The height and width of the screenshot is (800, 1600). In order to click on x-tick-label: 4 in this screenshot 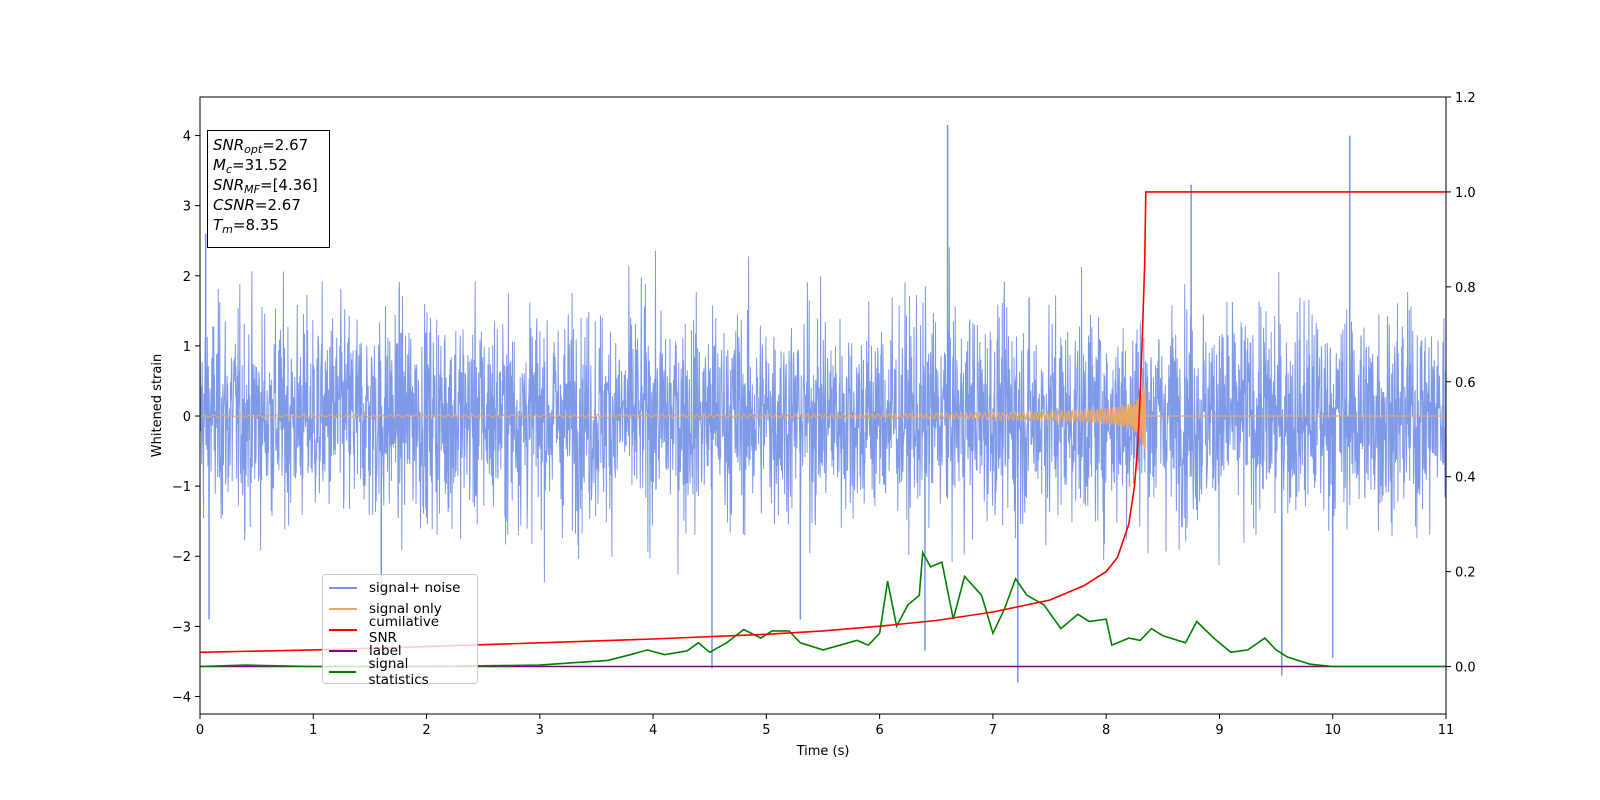, I will do `click(653, 730)`.